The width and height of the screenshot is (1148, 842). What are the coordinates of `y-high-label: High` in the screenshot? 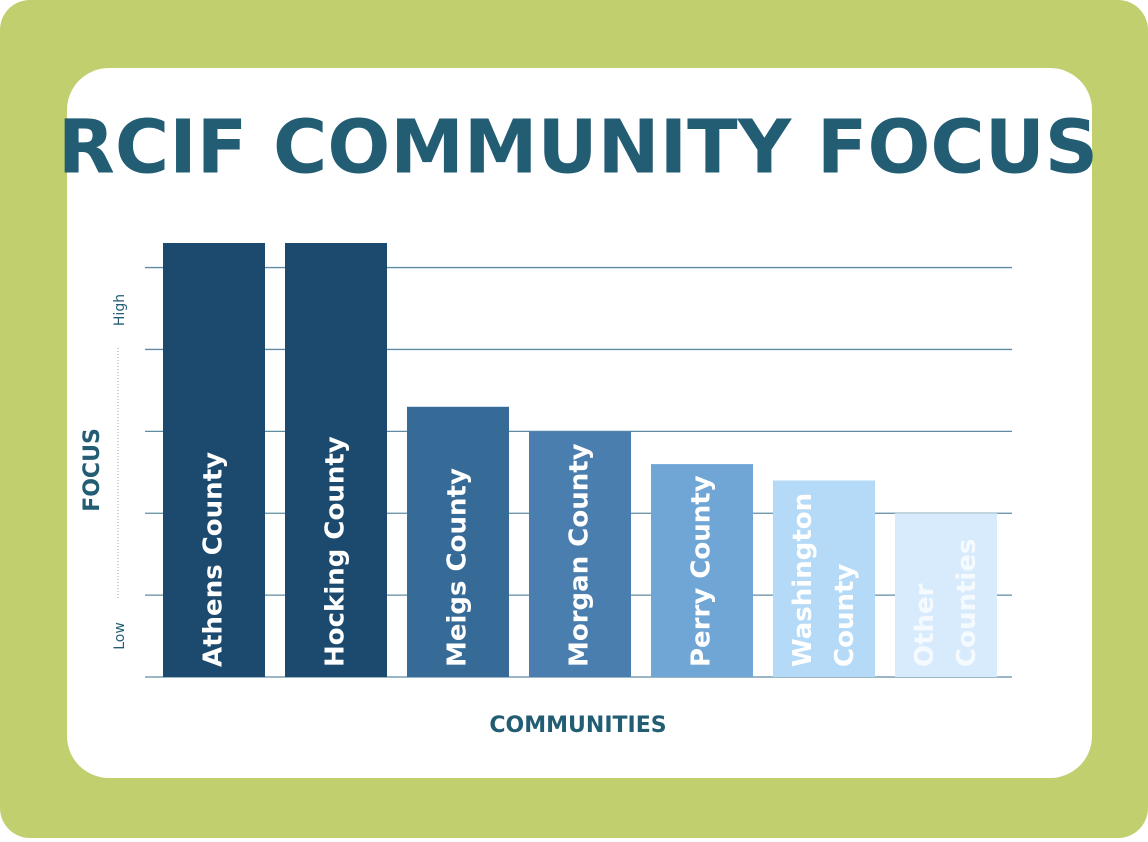 It's located at (120, 310).